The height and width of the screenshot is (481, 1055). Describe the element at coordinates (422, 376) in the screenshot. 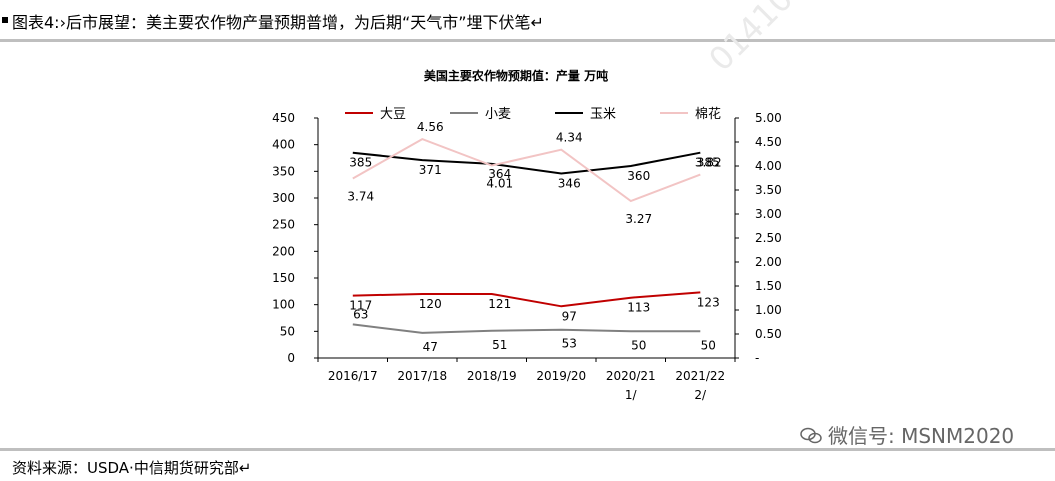

I see `x-tick-label: 2017/18` at that location.